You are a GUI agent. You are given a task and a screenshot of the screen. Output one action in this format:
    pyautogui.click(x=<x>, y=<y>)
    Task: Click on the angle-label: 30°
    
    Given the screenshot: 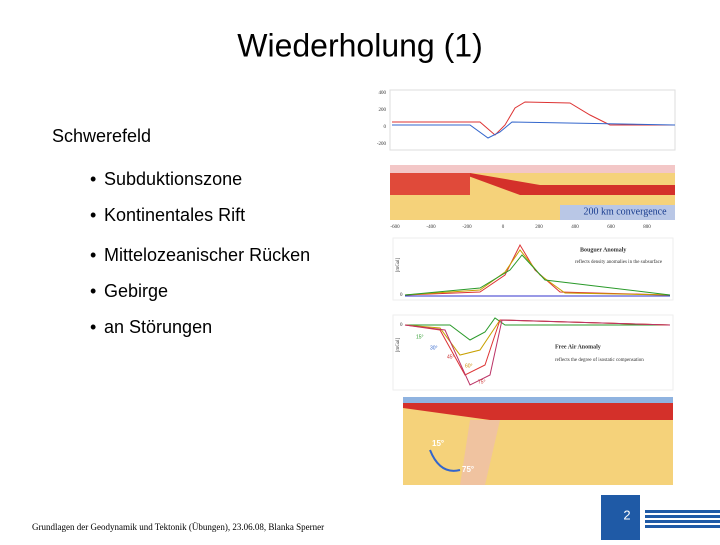 What is the action you would take?
    pyautogui.click(x=434, y=348)
    